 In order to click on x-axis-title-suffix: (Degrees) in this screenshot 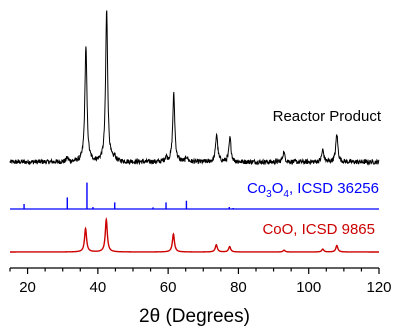, I will do `click(205, 316)`.